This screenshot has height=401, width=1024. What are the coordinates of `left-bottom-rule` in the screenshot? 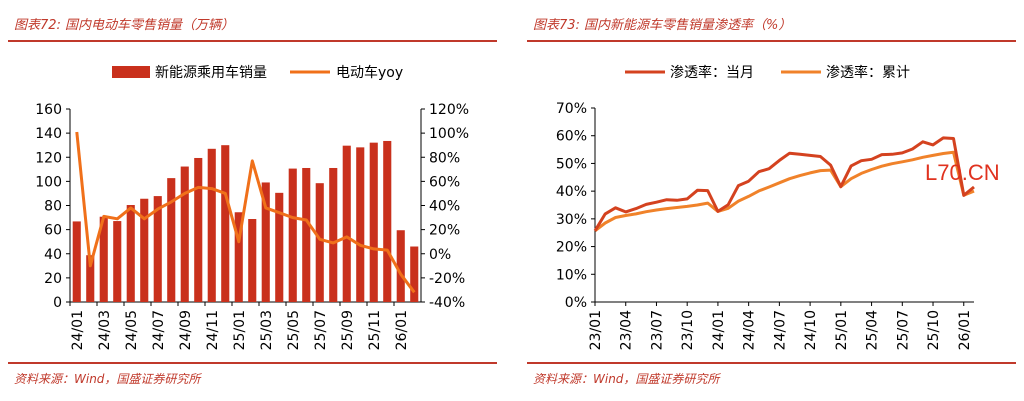 It's located at (252, 363).